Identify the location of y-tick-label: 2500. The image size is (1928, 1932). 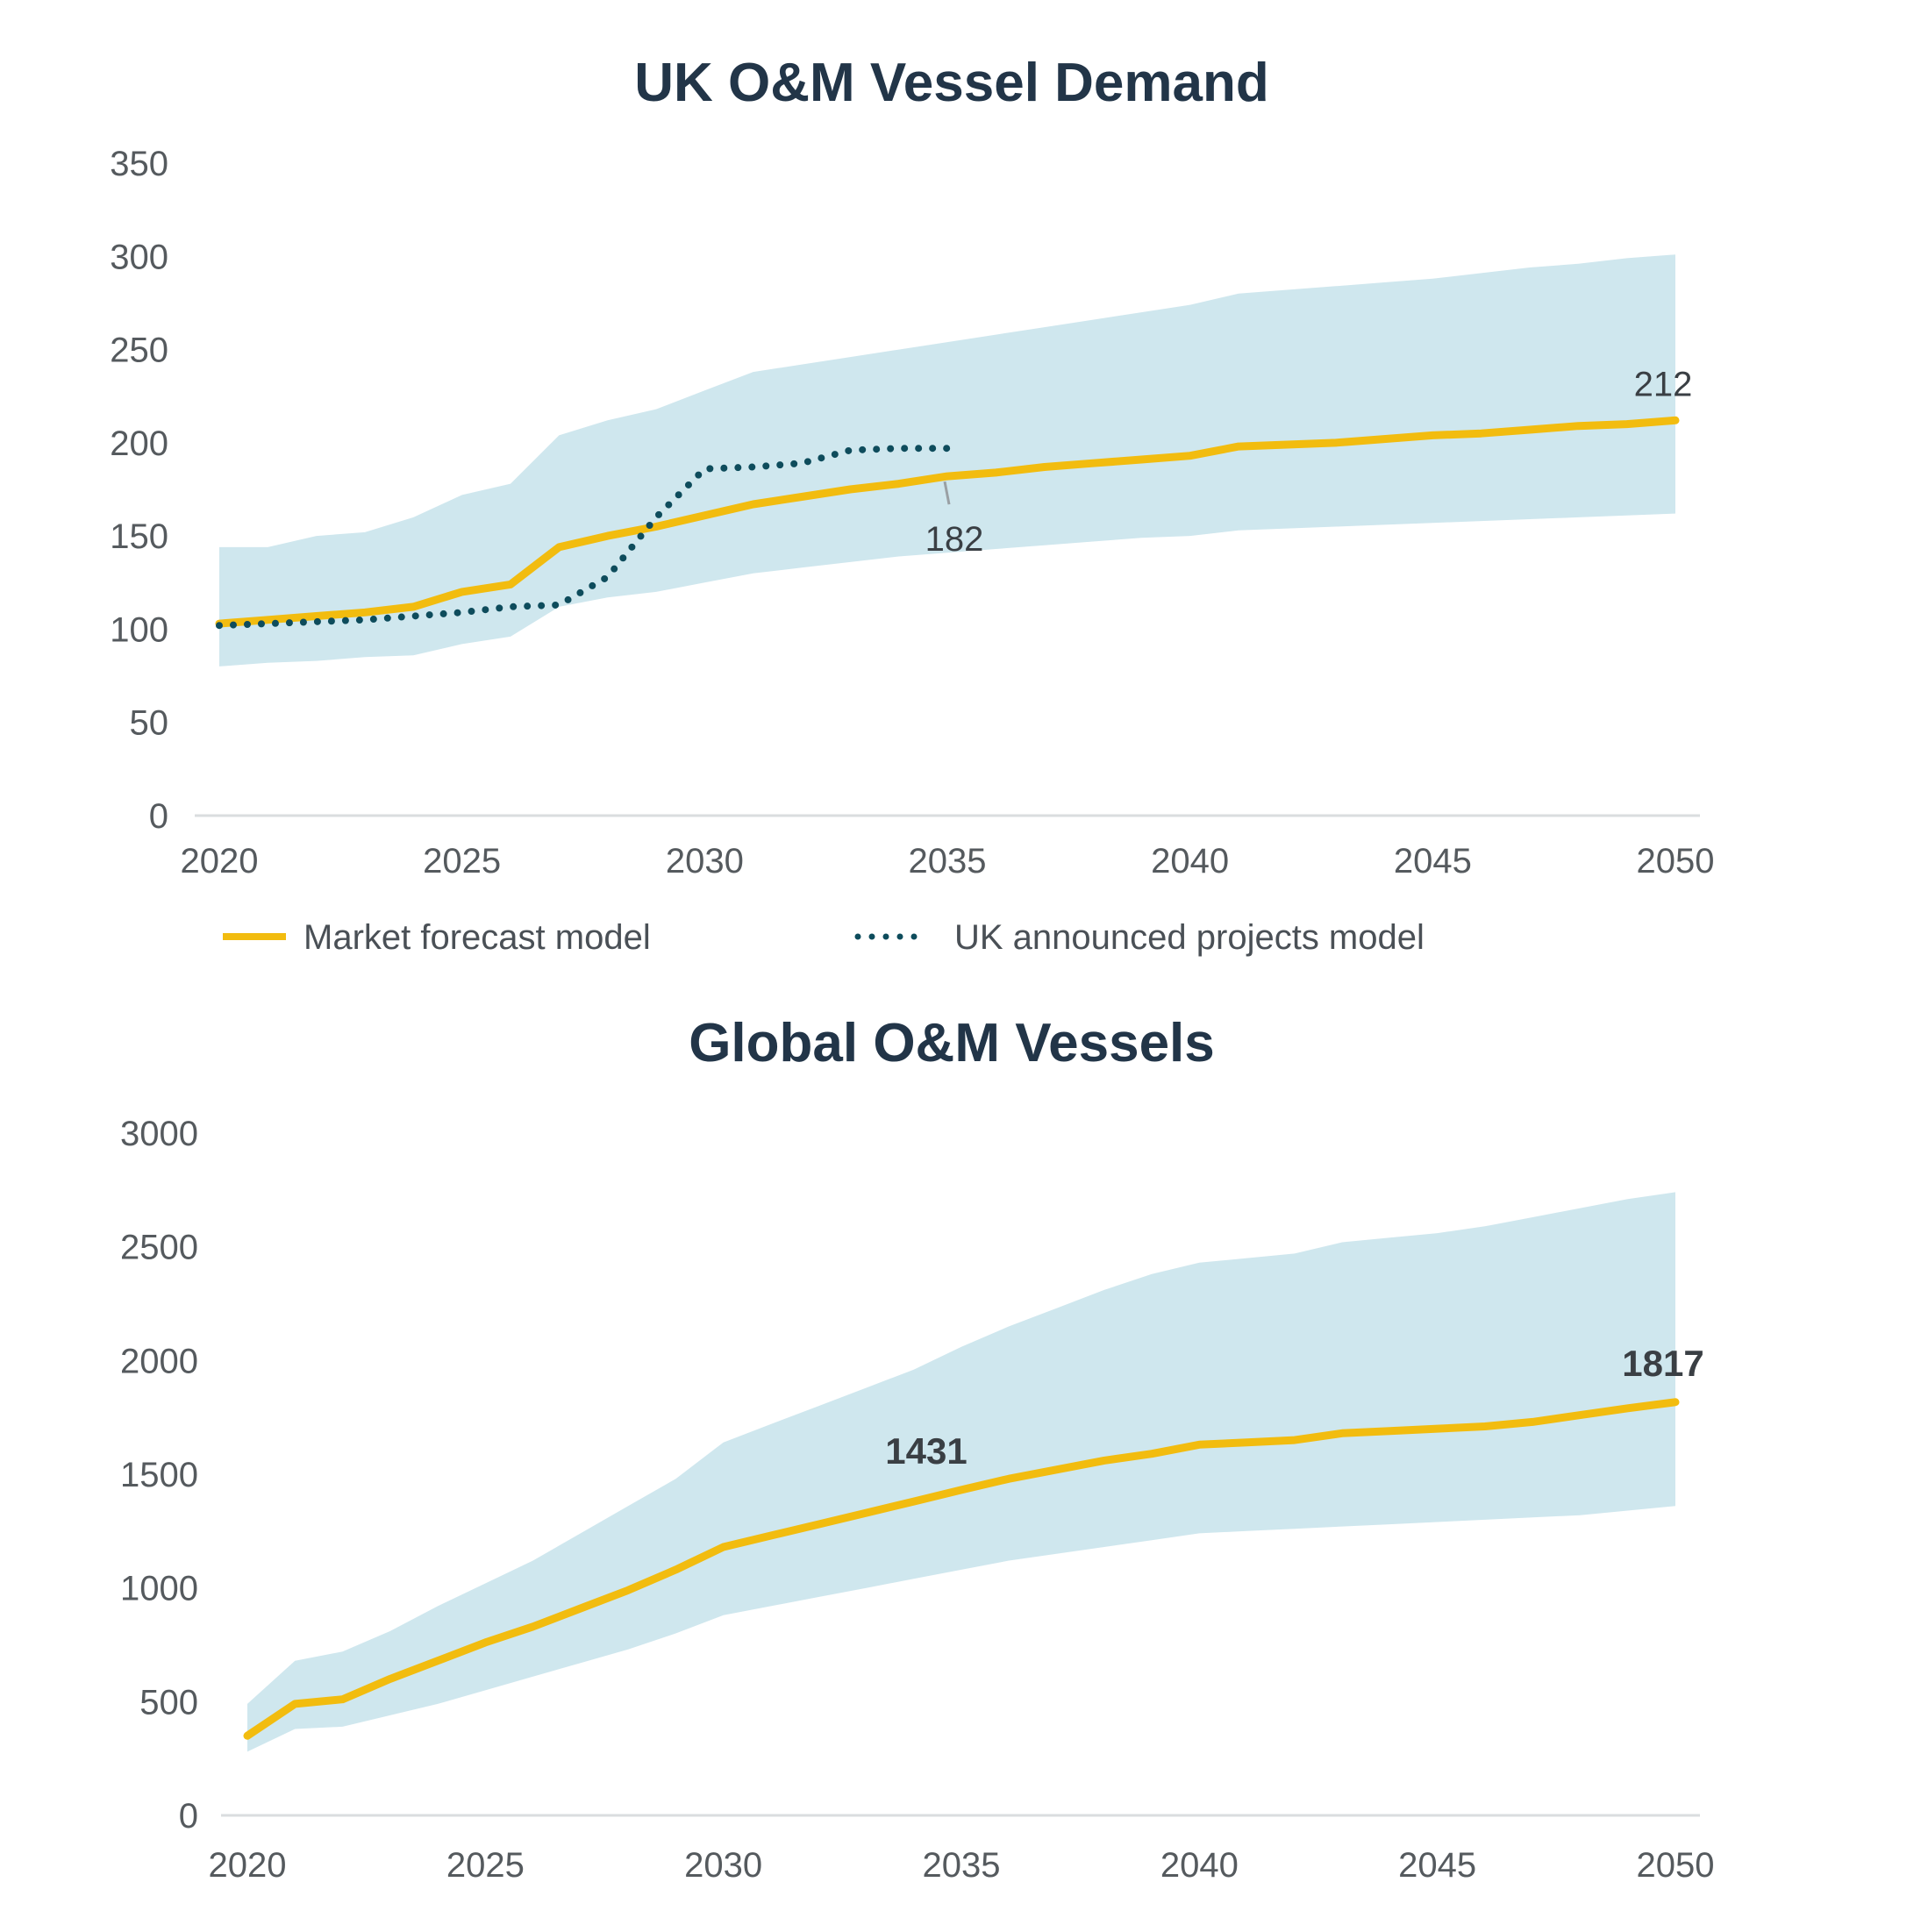
(159, 1248).